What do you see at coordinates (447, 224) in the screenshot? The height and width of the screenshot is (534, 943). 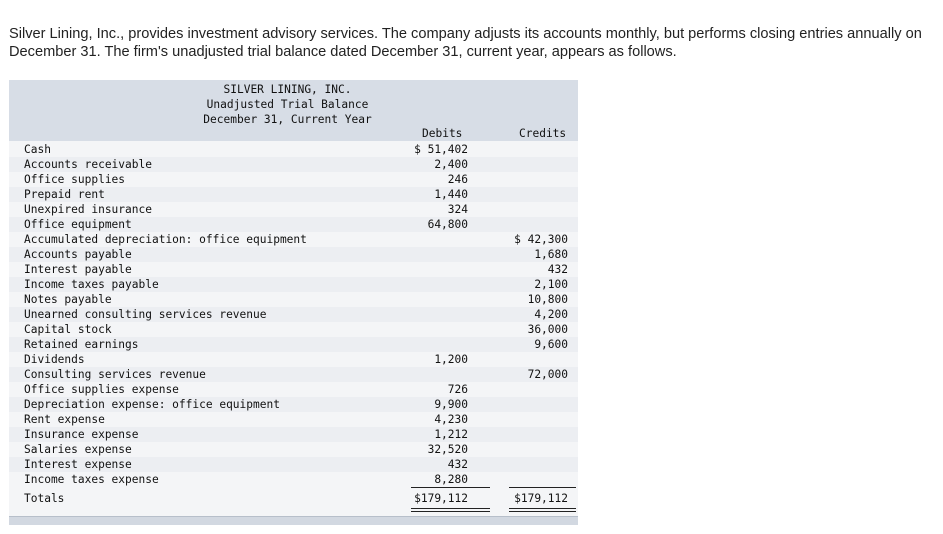 I see `debit-amount: 64,800` at bounding box center [447, 224].